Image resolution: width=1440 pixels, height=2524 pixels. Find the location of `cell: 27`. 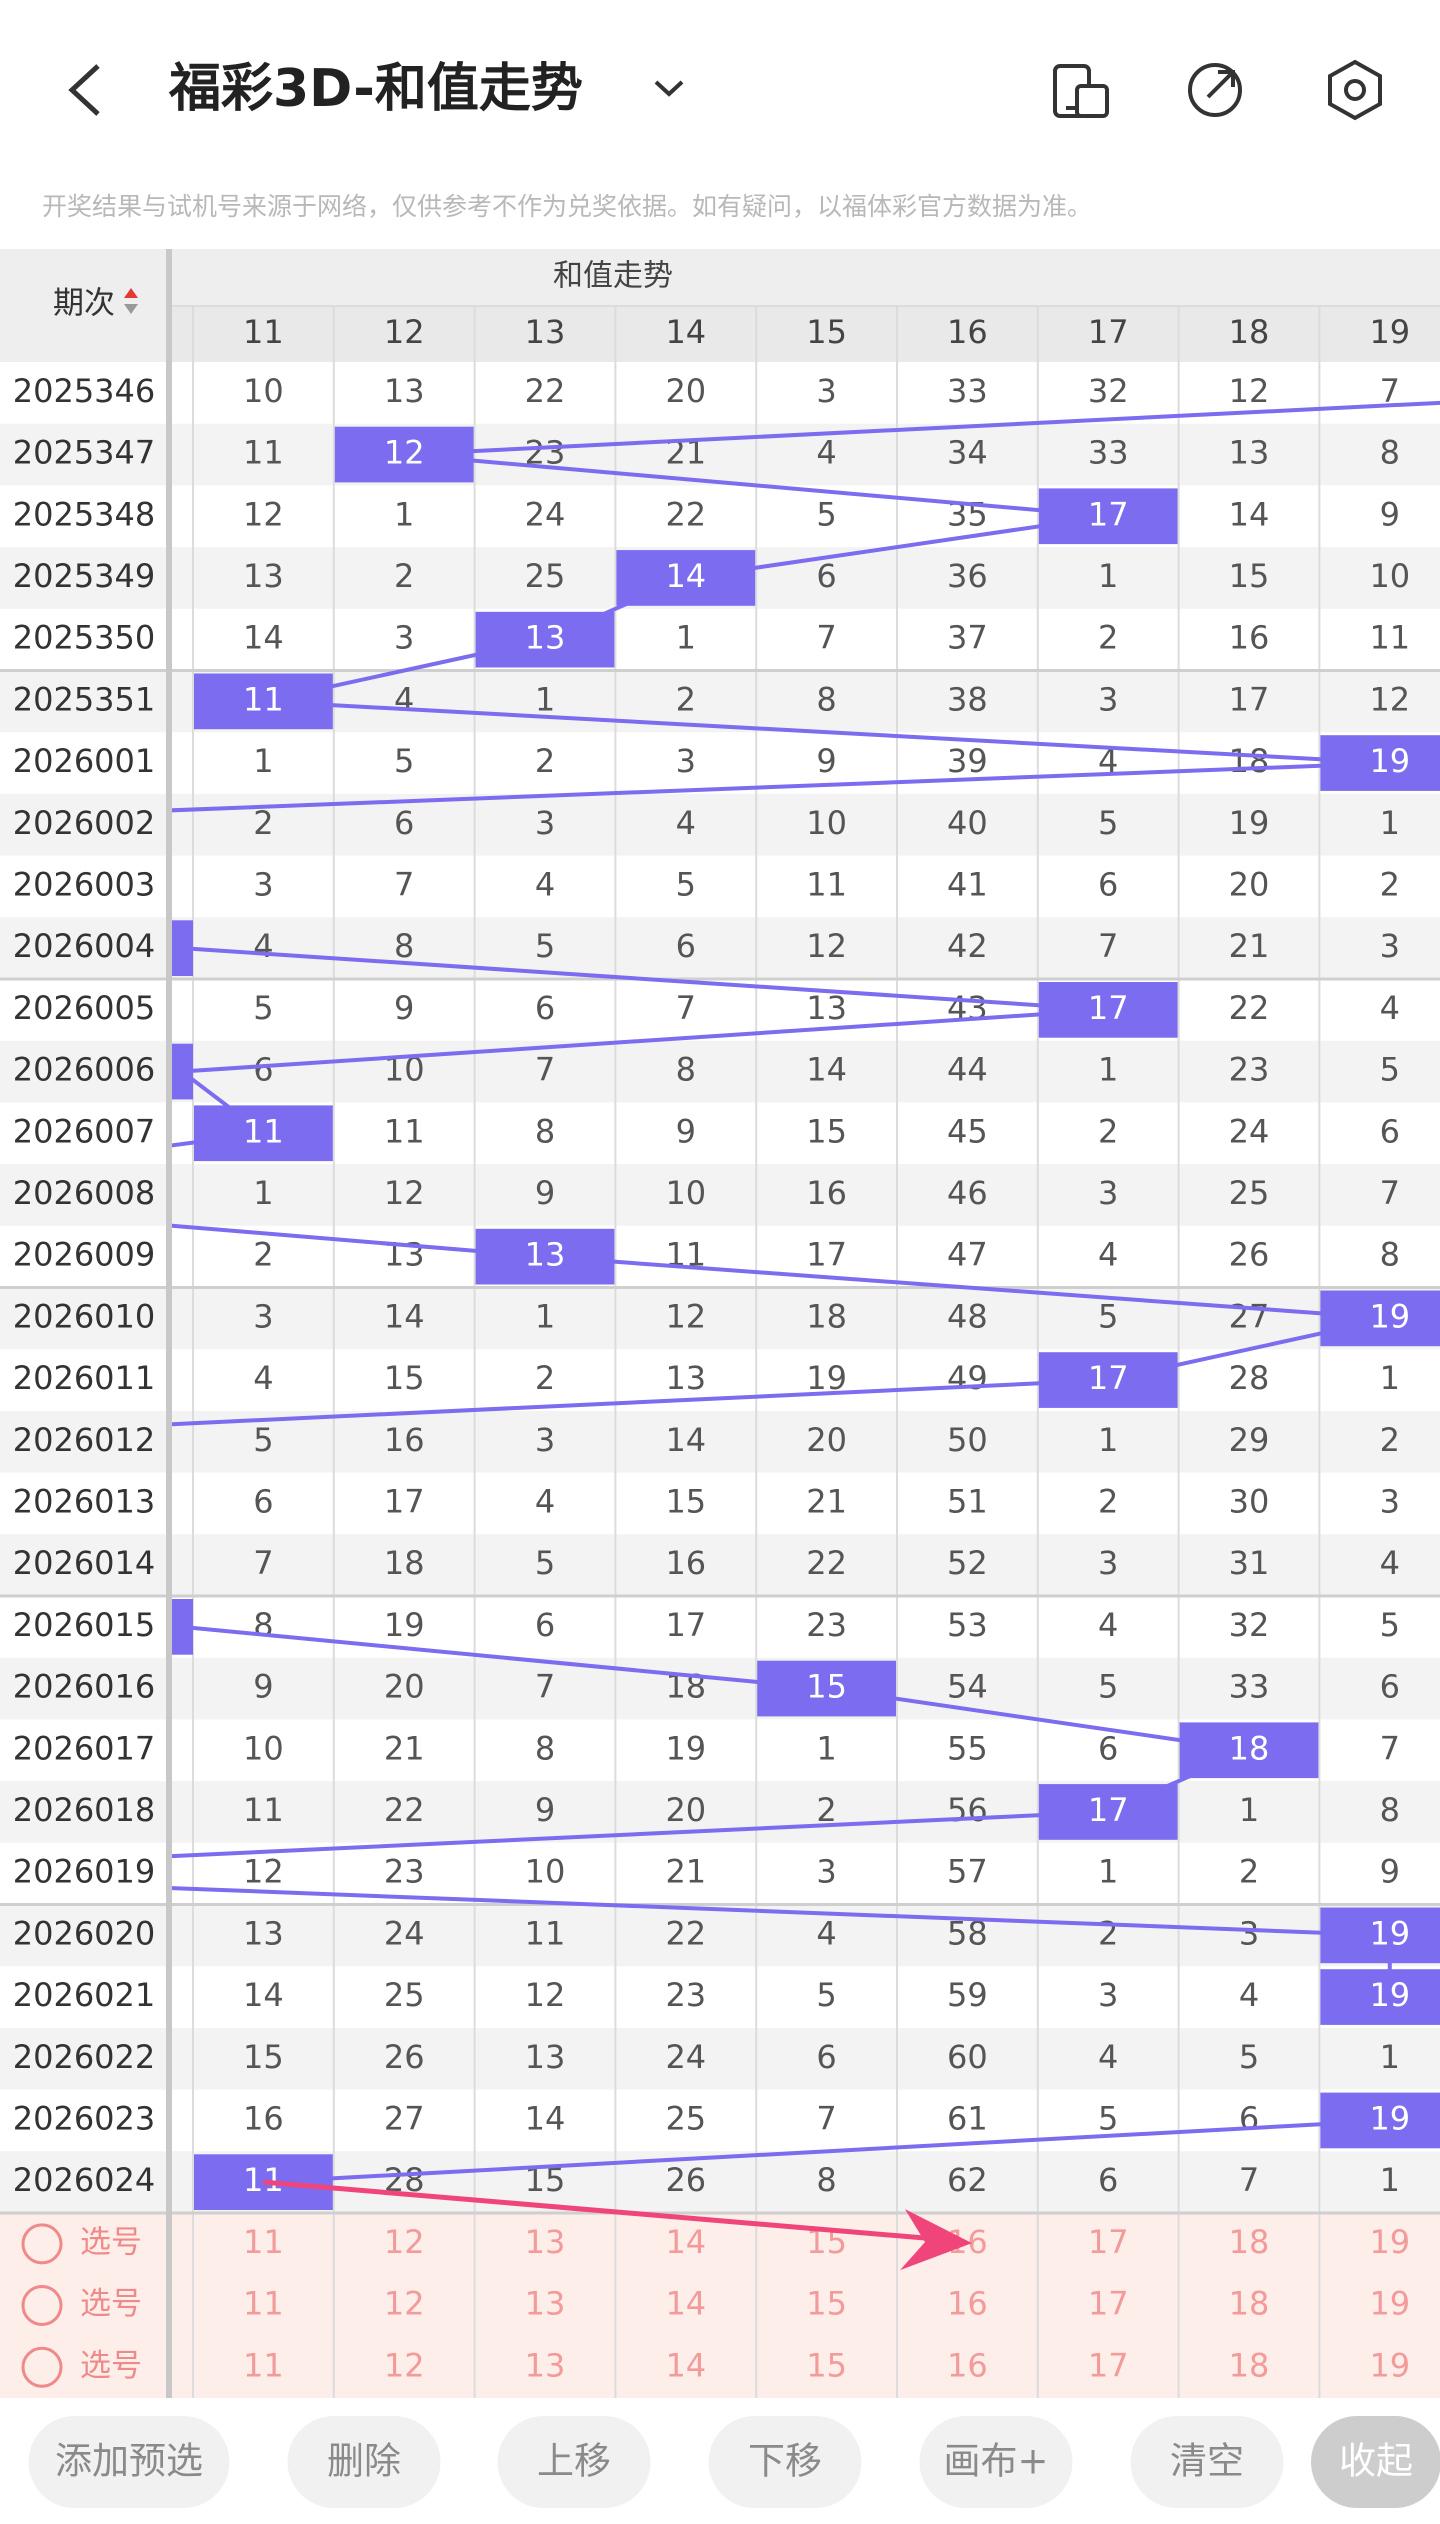

cell: 27 is located at coordinates (1249, 1316).